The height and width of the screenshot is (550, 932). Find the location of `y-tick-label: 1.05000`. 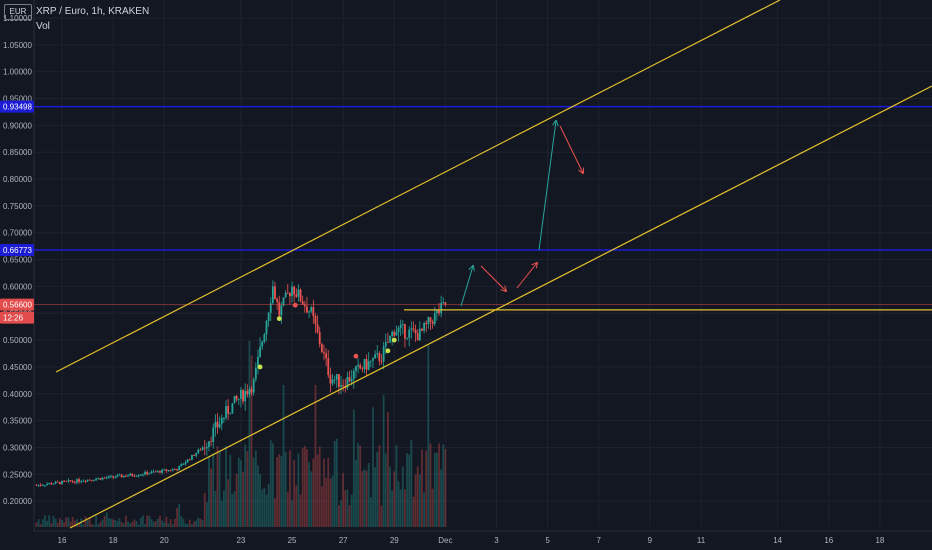

y-tick-label: 1.05000 is located at coordinates (17, 45).